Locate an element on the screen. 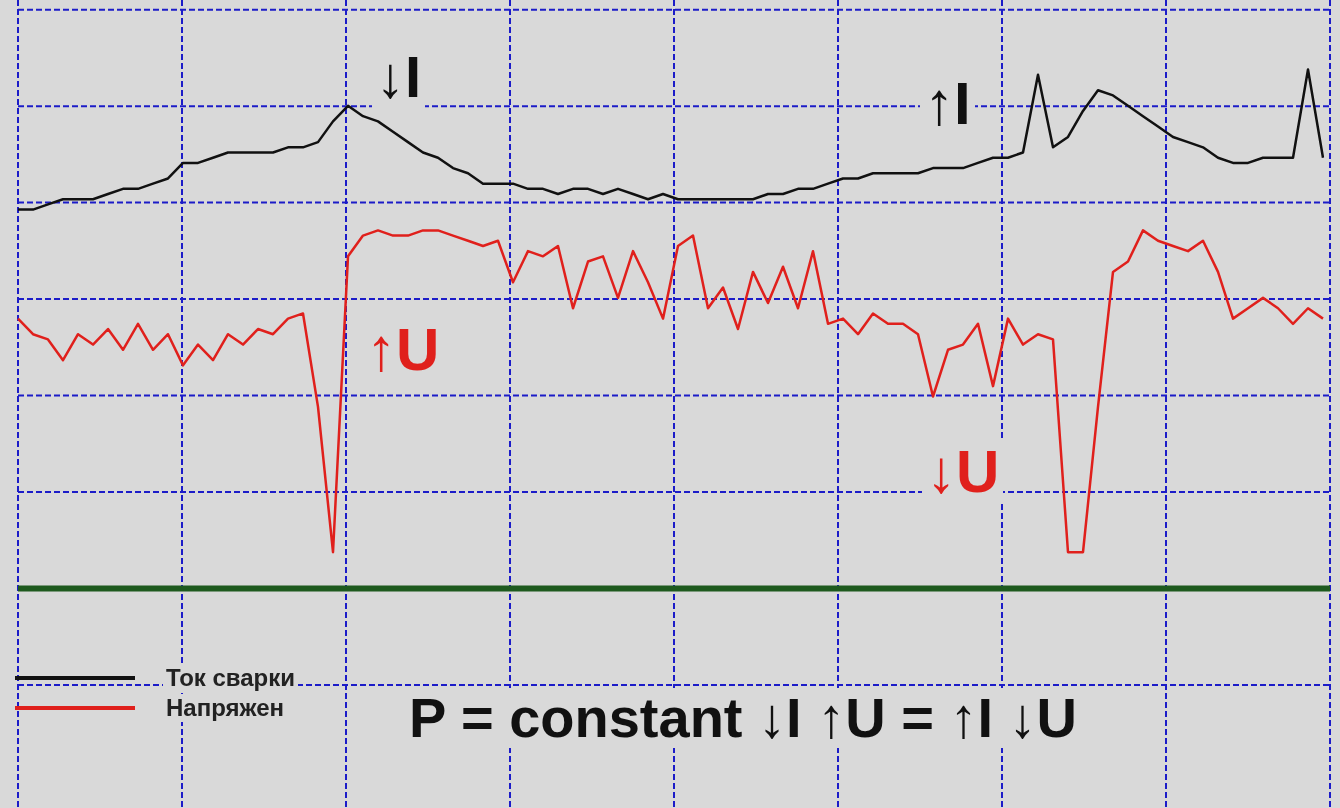 This screenshot has height=808, width=1340. annotation: ↑U is located at coordinates (403, 349).